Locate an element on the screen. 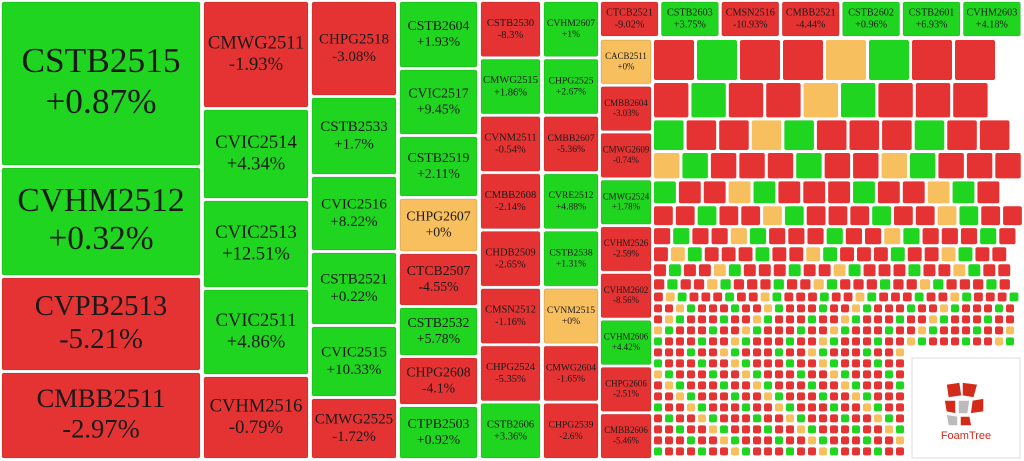 This screenshot has width=1024, height=461. tile-name: CVHM2606 is located at coordinates (626, 337).